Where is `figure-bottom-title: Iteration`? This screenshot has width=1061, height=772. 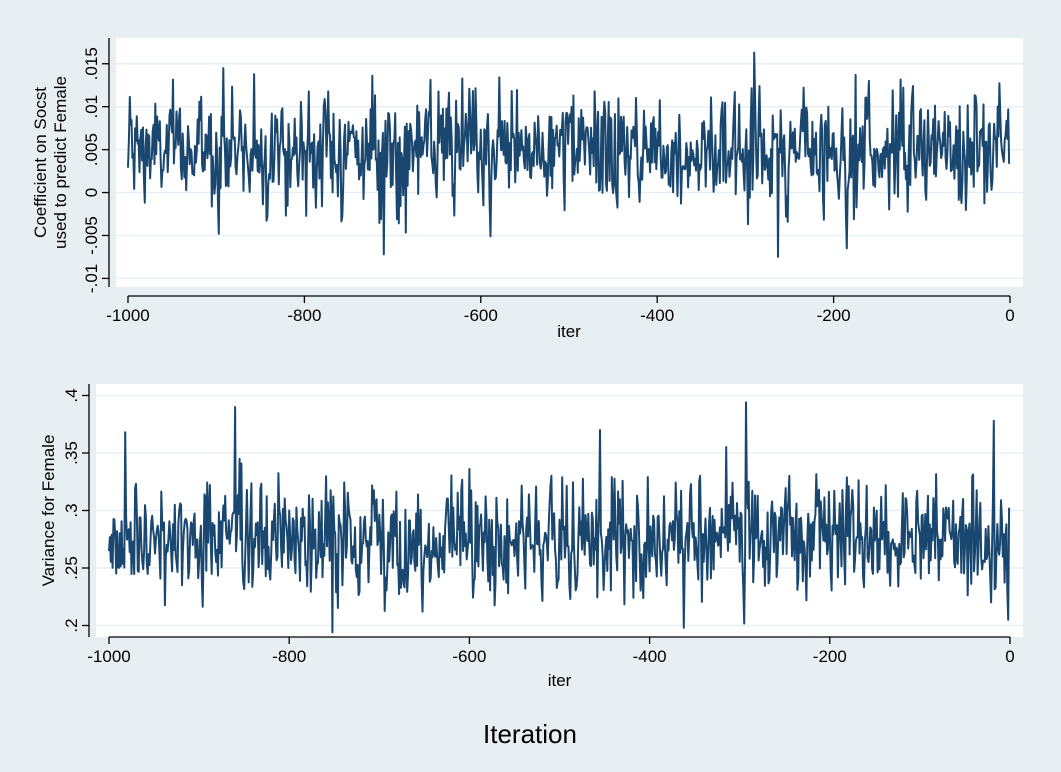 figure-bottom-title: Iteration is located at coordinates (530, 734).